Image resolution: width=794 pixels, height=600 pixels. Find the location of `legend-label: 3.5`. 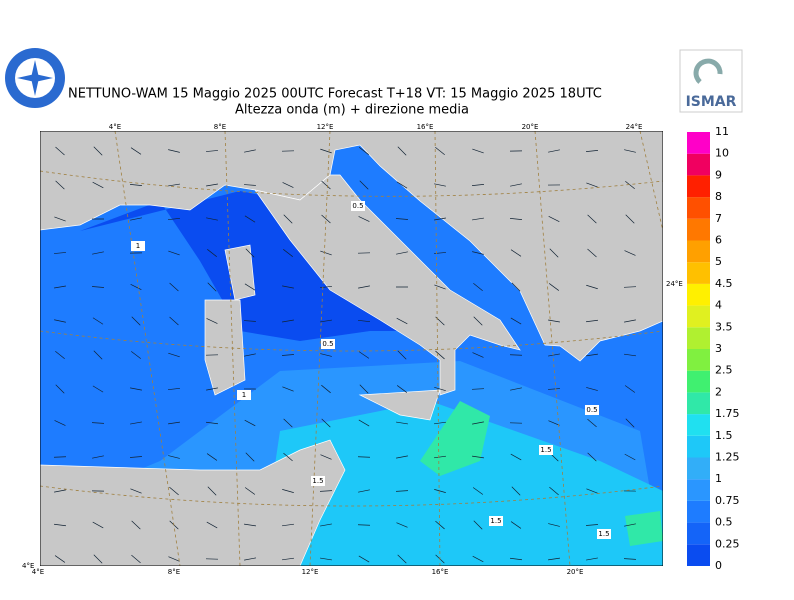

legend-label: 3.5 is located at coordinates (724, 326).